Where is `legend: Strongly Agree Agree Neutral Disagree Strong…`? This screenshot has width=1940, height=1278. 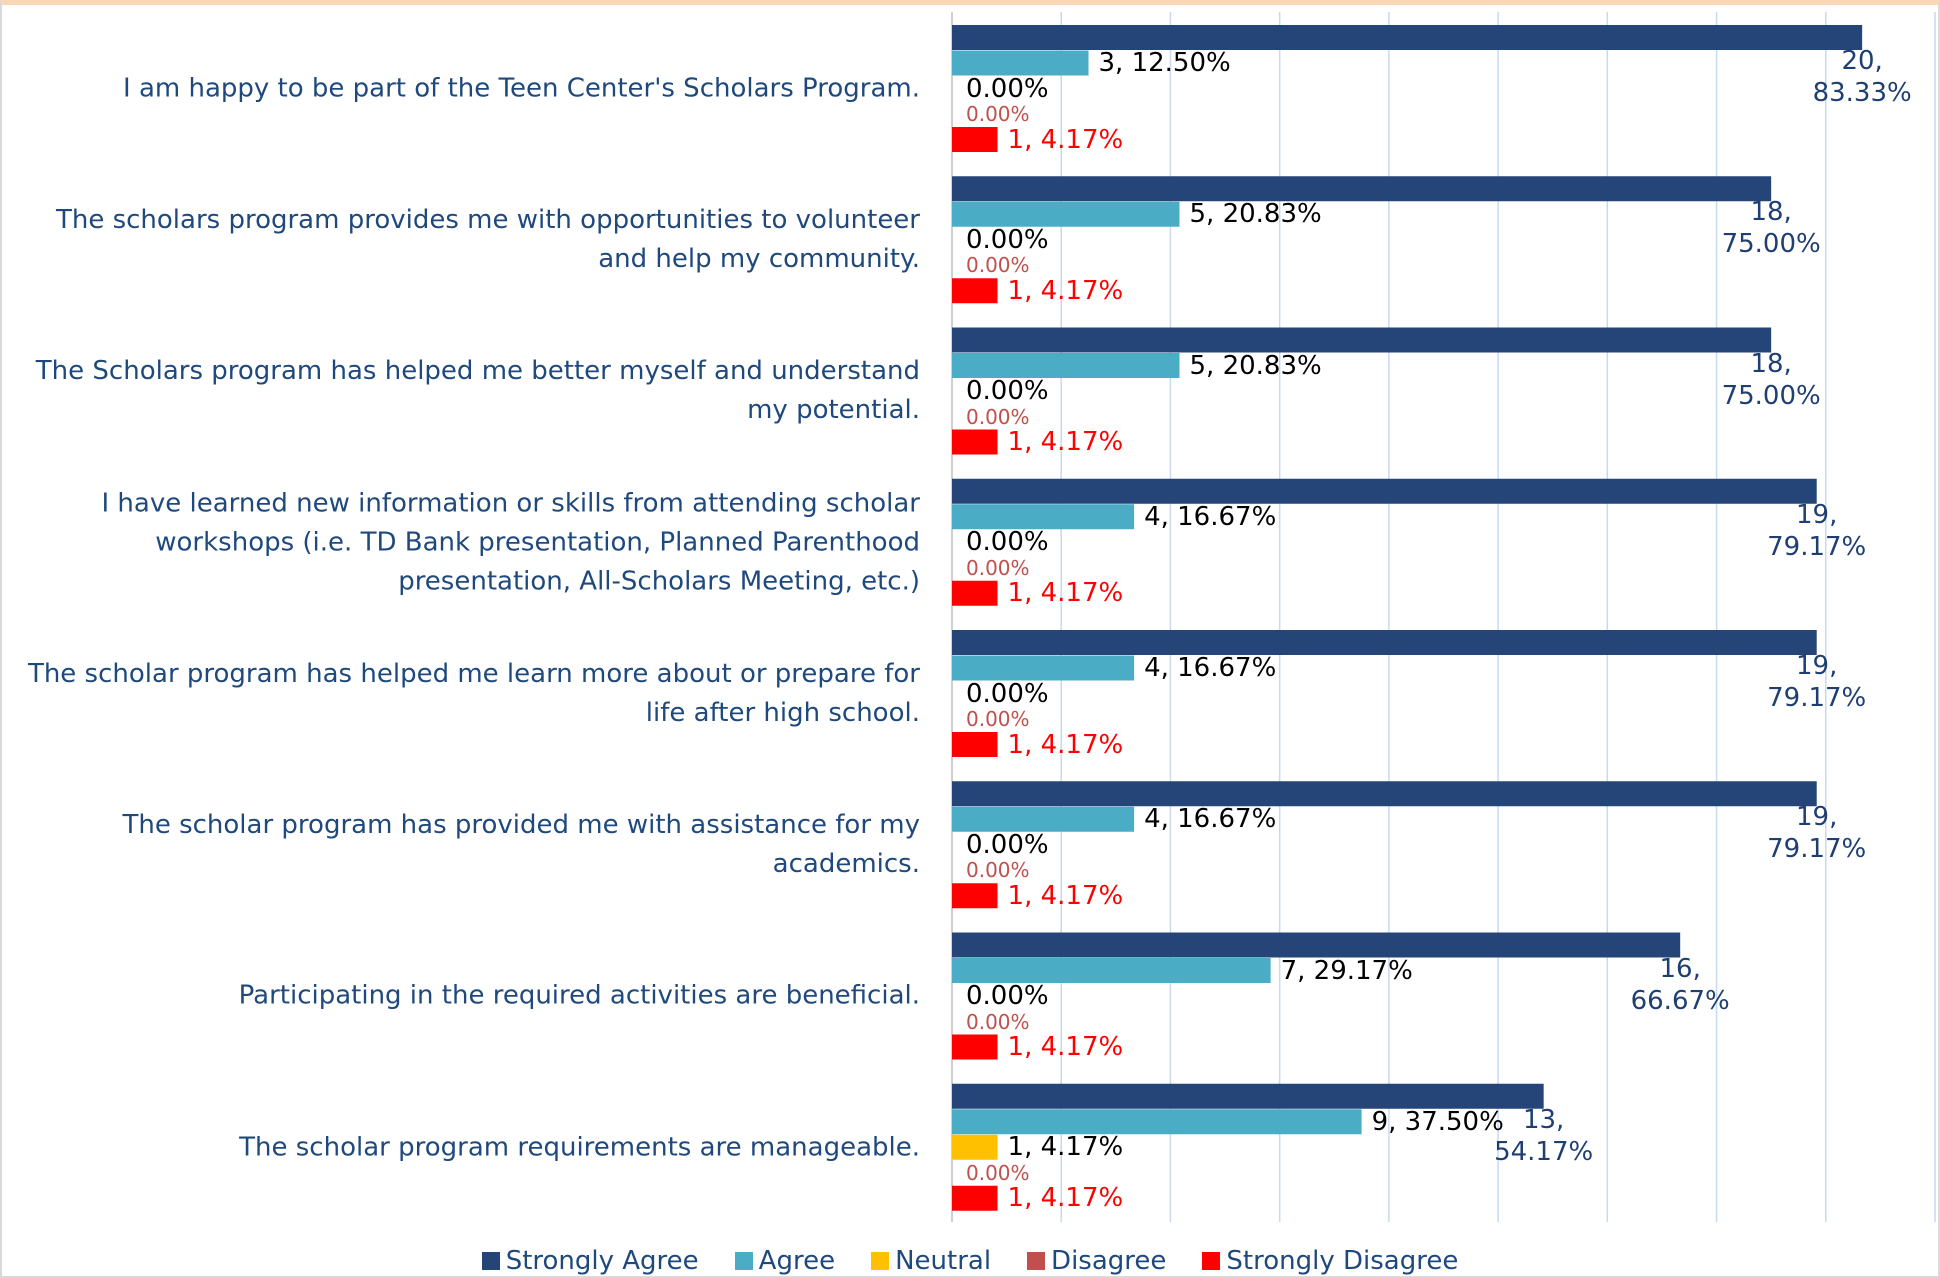 legend: Strongly Agree Agree Neutral Disagree Strong… is located at coordinates (970, 1261).